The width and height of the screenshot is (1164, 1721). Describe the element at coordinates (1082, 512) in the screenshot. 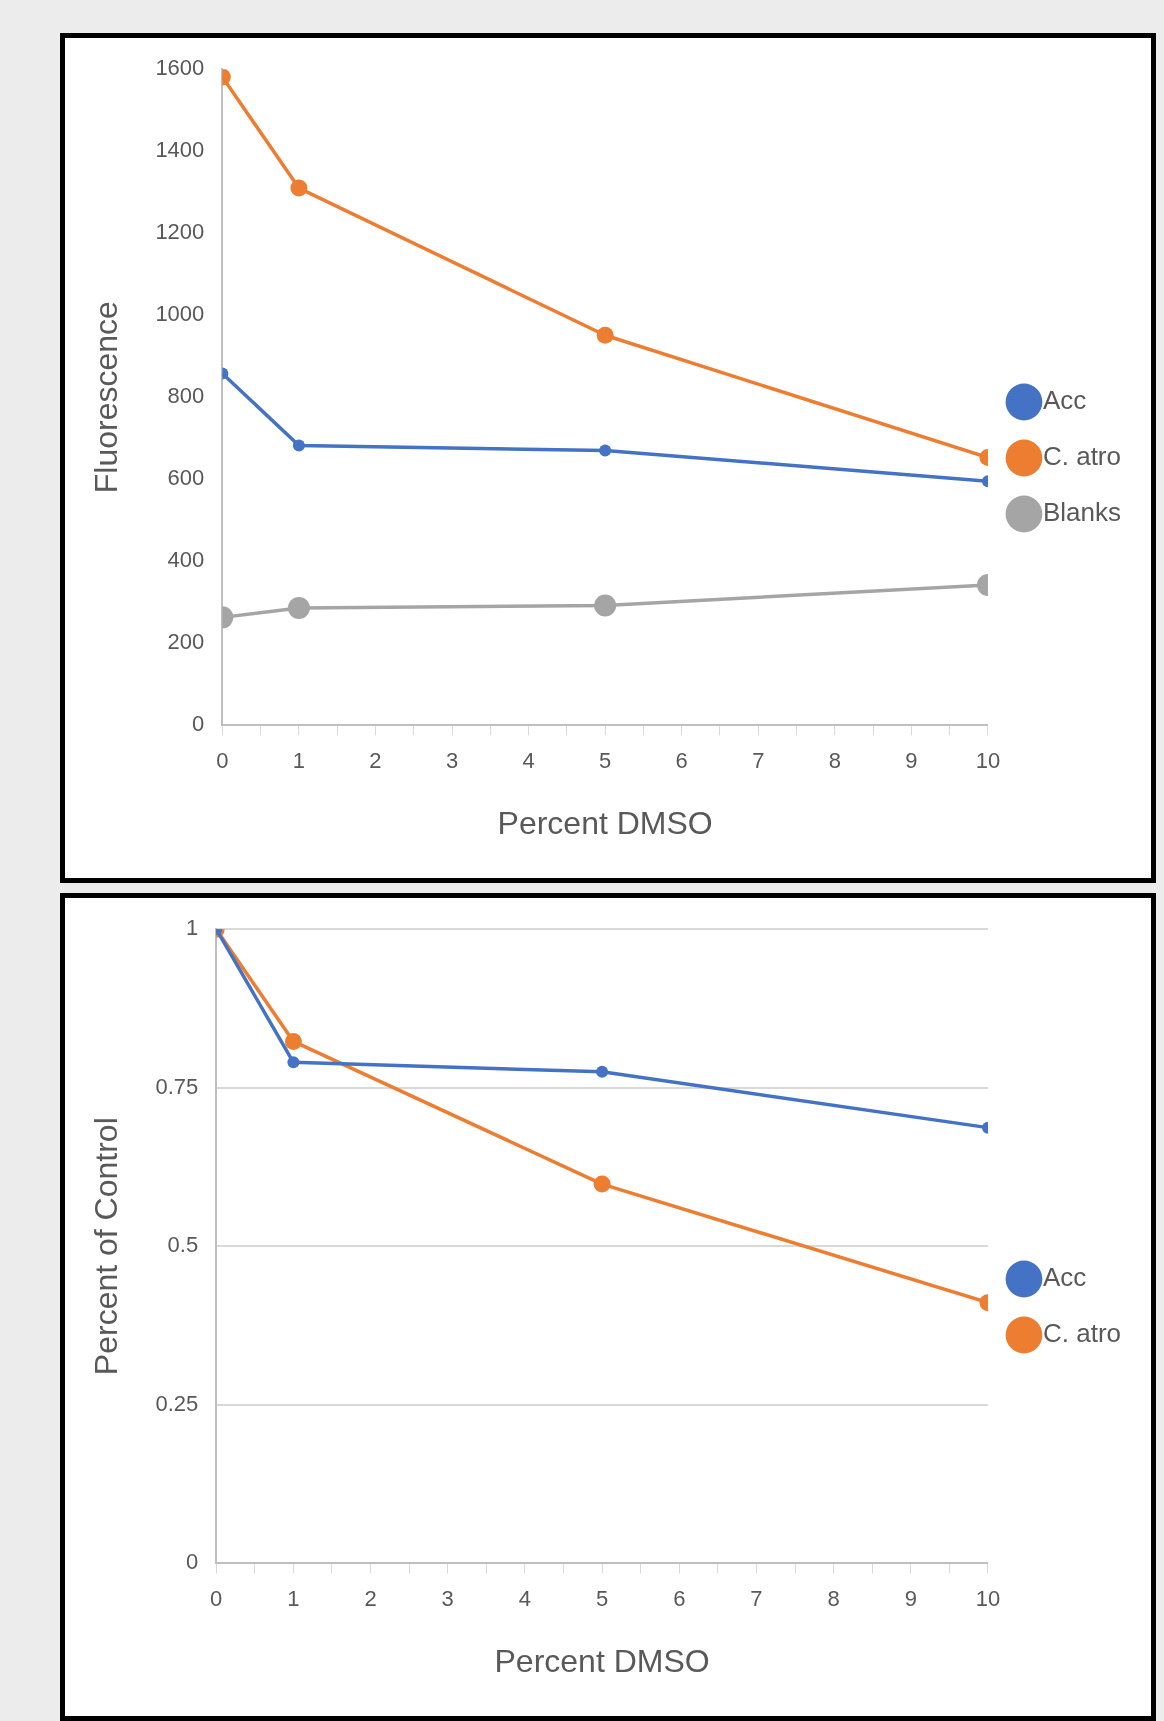

I see `legend-label: Blanks` at that location.